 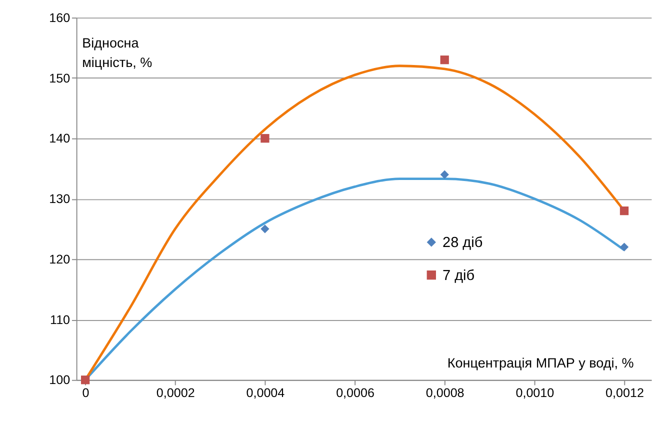 I want to click on x-tick-label: 0,0012, so click(x=625, y=393).